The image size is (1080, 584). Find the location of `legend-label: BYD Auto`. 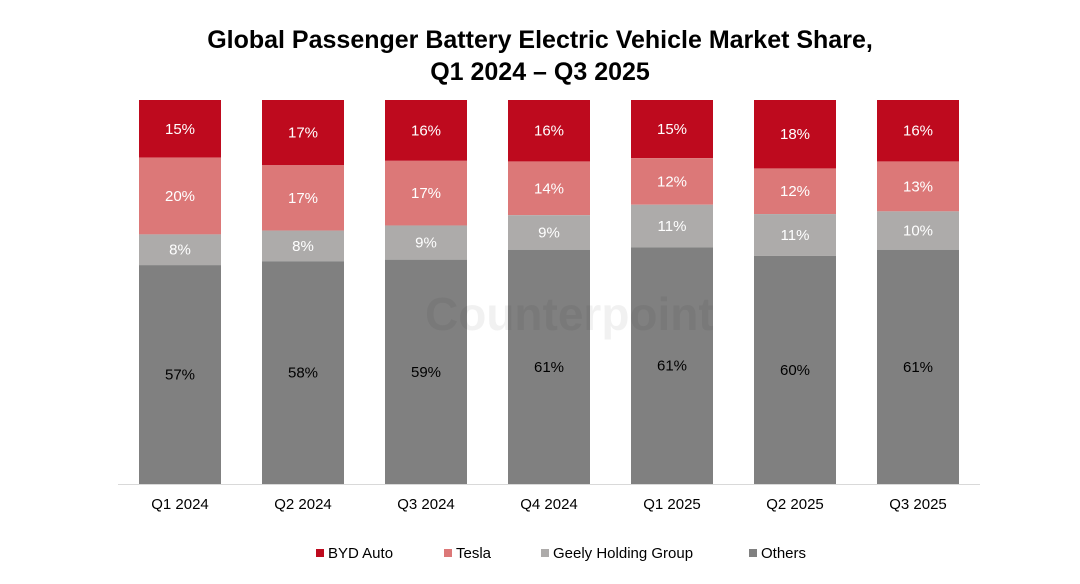

legend-label: BYD Auto is located at coordinates (360, 553).